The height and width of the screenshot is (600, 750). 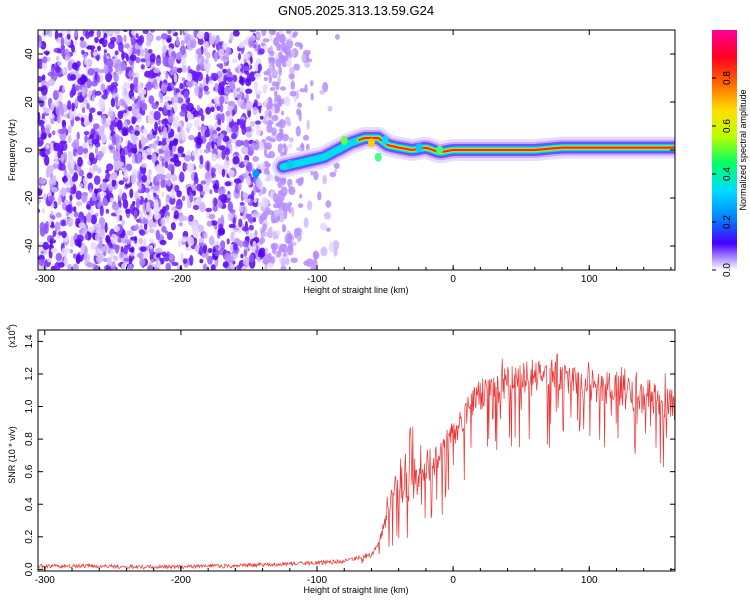 What do you see at coordinates (29, 374) in the screenshot?
I see `snr-y-tick-label: 1.2` at bounding box center [29, 374].